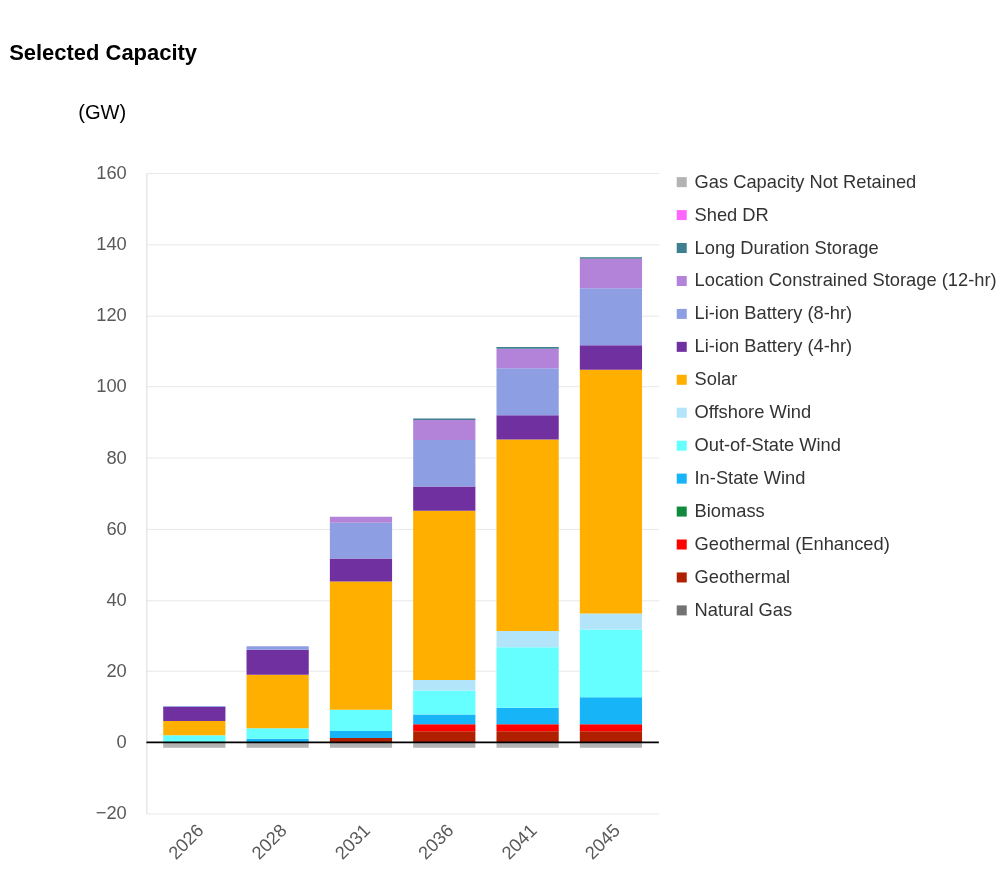 This screenshot has height=889, width=1002. Describe the element at coordinates (116, 457) in the screenshot. I see `y-tick-label: 80` at that location.